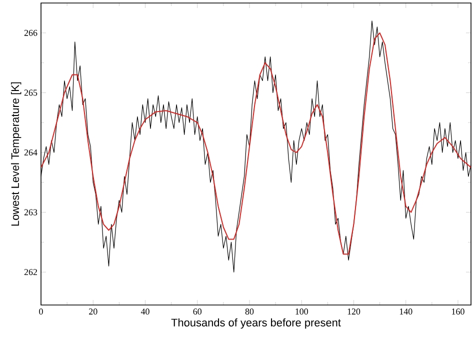 The height and width of the screenshot is (350, 474). What do you see at coordinates (302, 311) in the screenshot?
I see `x-tick-label: 100` at bounding box center [302, 311].